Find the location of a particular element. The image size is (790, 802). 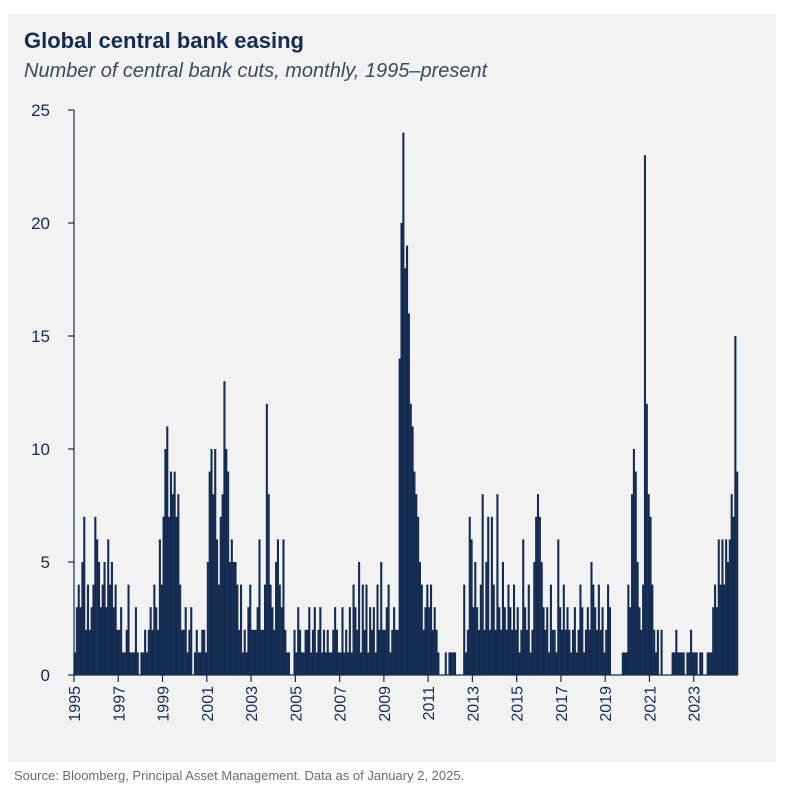

x-tick-label: 2001 is located at coordinates (208, 704).